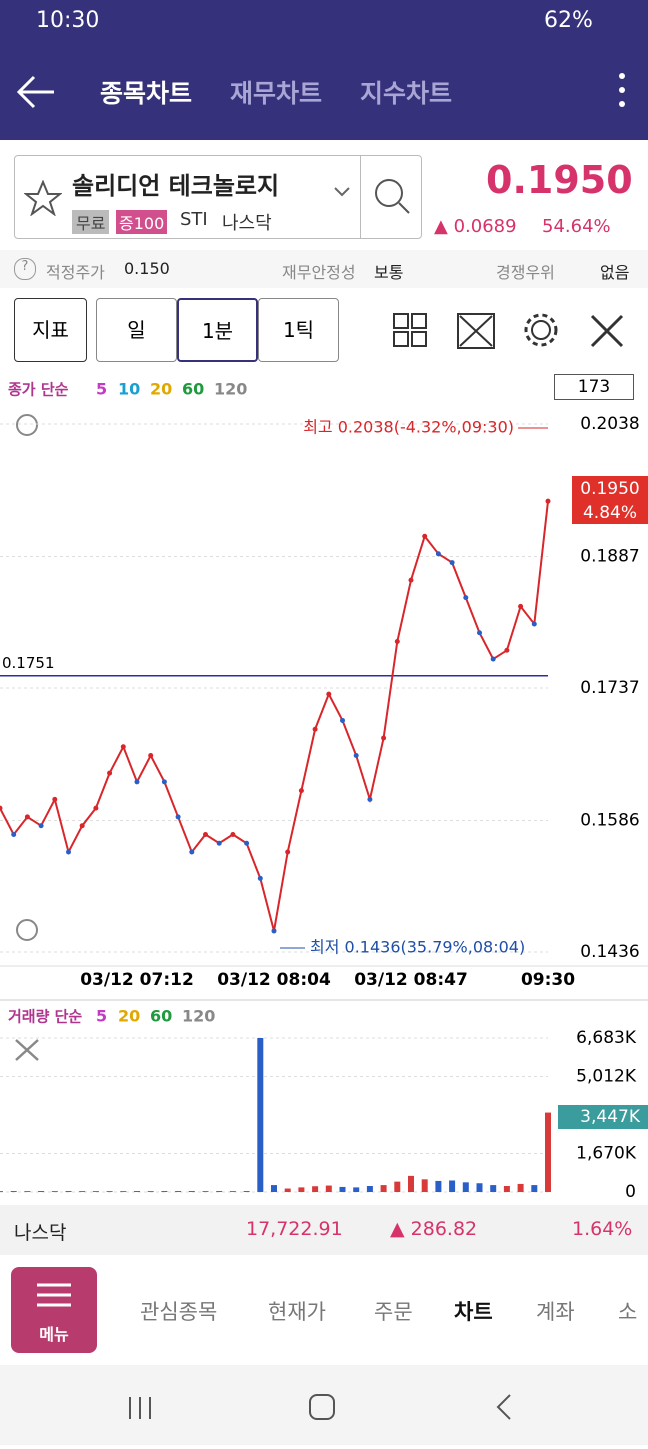 The image size is (648, 1449). What do you see at coordinates (609, 424) in the screenshot?
I see `y-tick-label: 0.2038` at bounding box center [609, 424].